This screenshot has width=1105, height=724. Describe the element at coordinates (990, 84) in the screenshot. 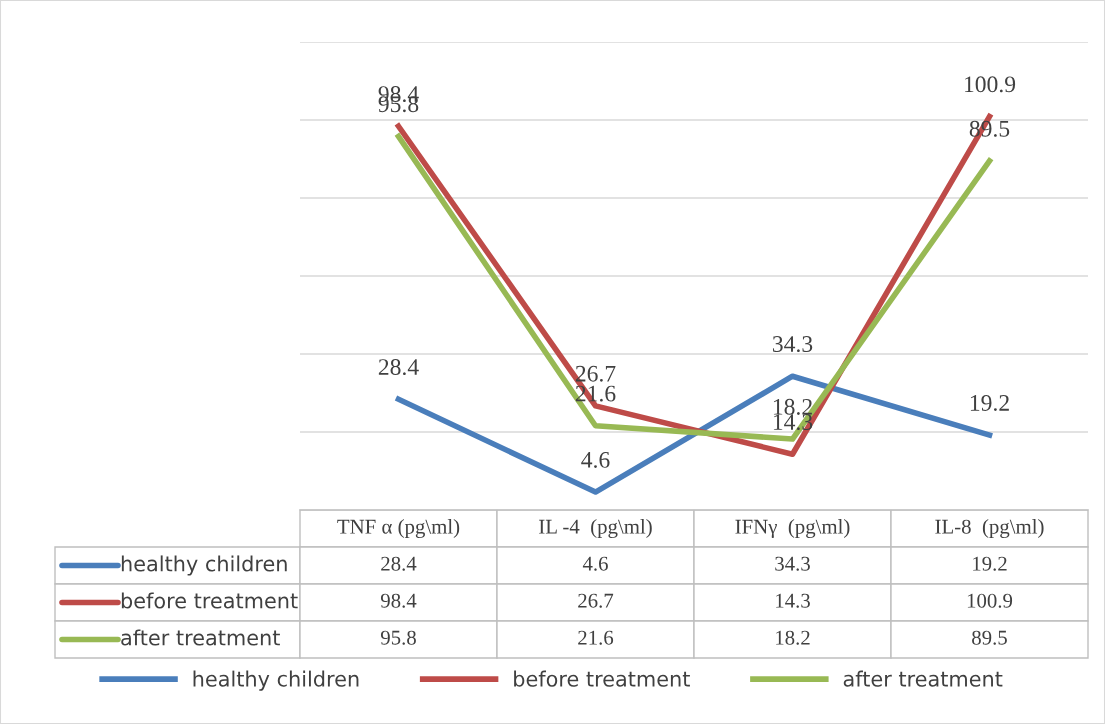

I see `data-label: 100.9` at that location.